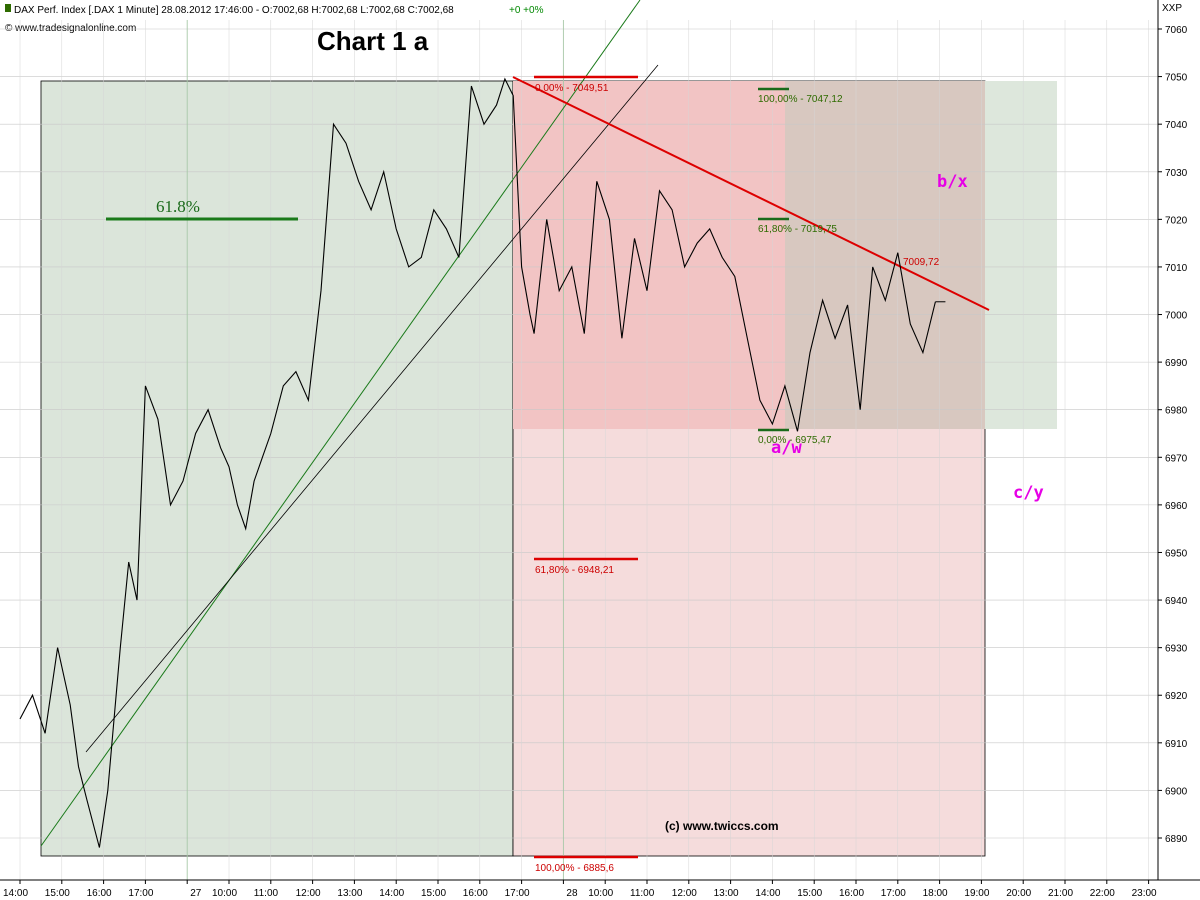 The width and height of the screenshot is (1200, 900). Describe the element at coordinates (797, 229) in the screenshot. I see `fib-green-label: 61,80% - 7019,75` at that location.